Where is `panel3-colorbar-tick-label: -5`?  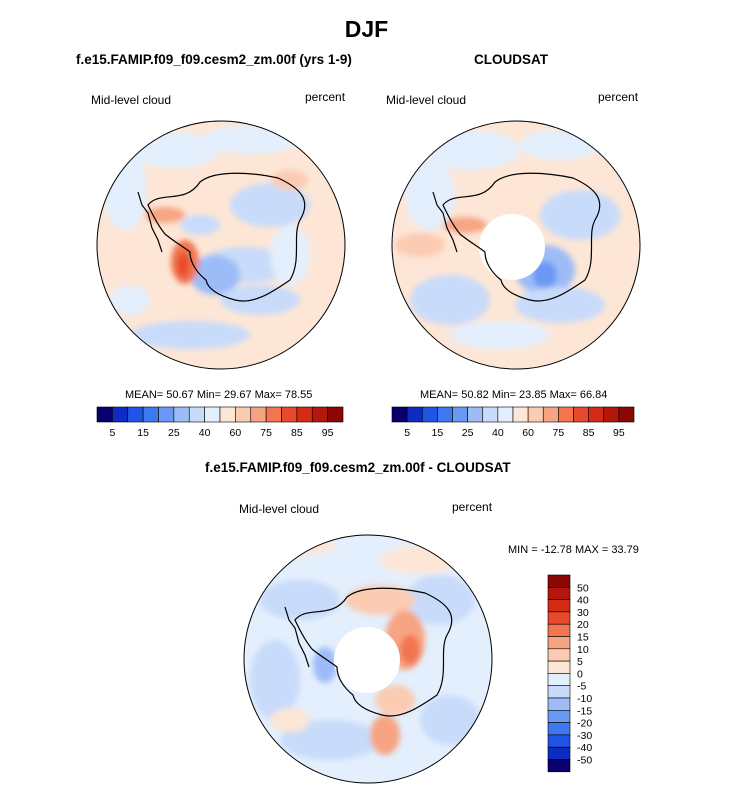 panel3-colorbar-tick-label: -5 is located at coordinates (581, 687).